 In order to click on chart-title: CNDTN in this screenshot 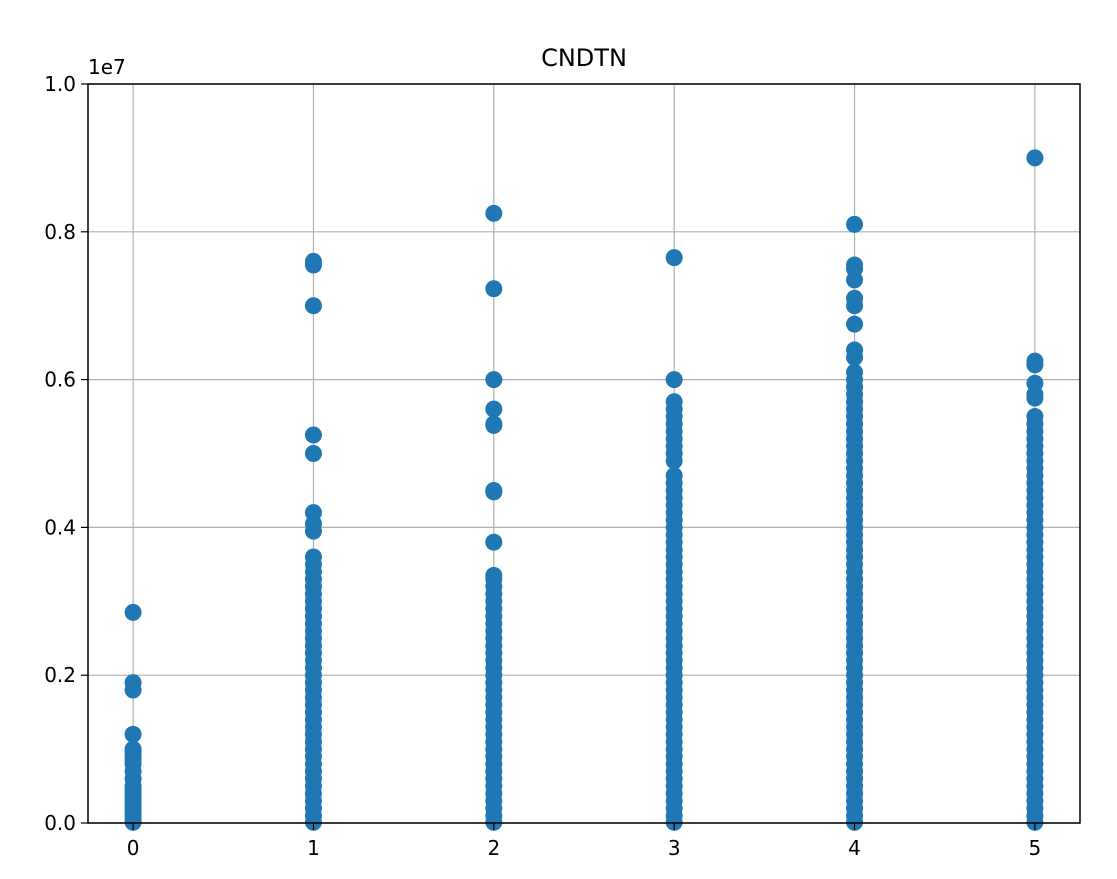, I will do `click(584, 58)`.